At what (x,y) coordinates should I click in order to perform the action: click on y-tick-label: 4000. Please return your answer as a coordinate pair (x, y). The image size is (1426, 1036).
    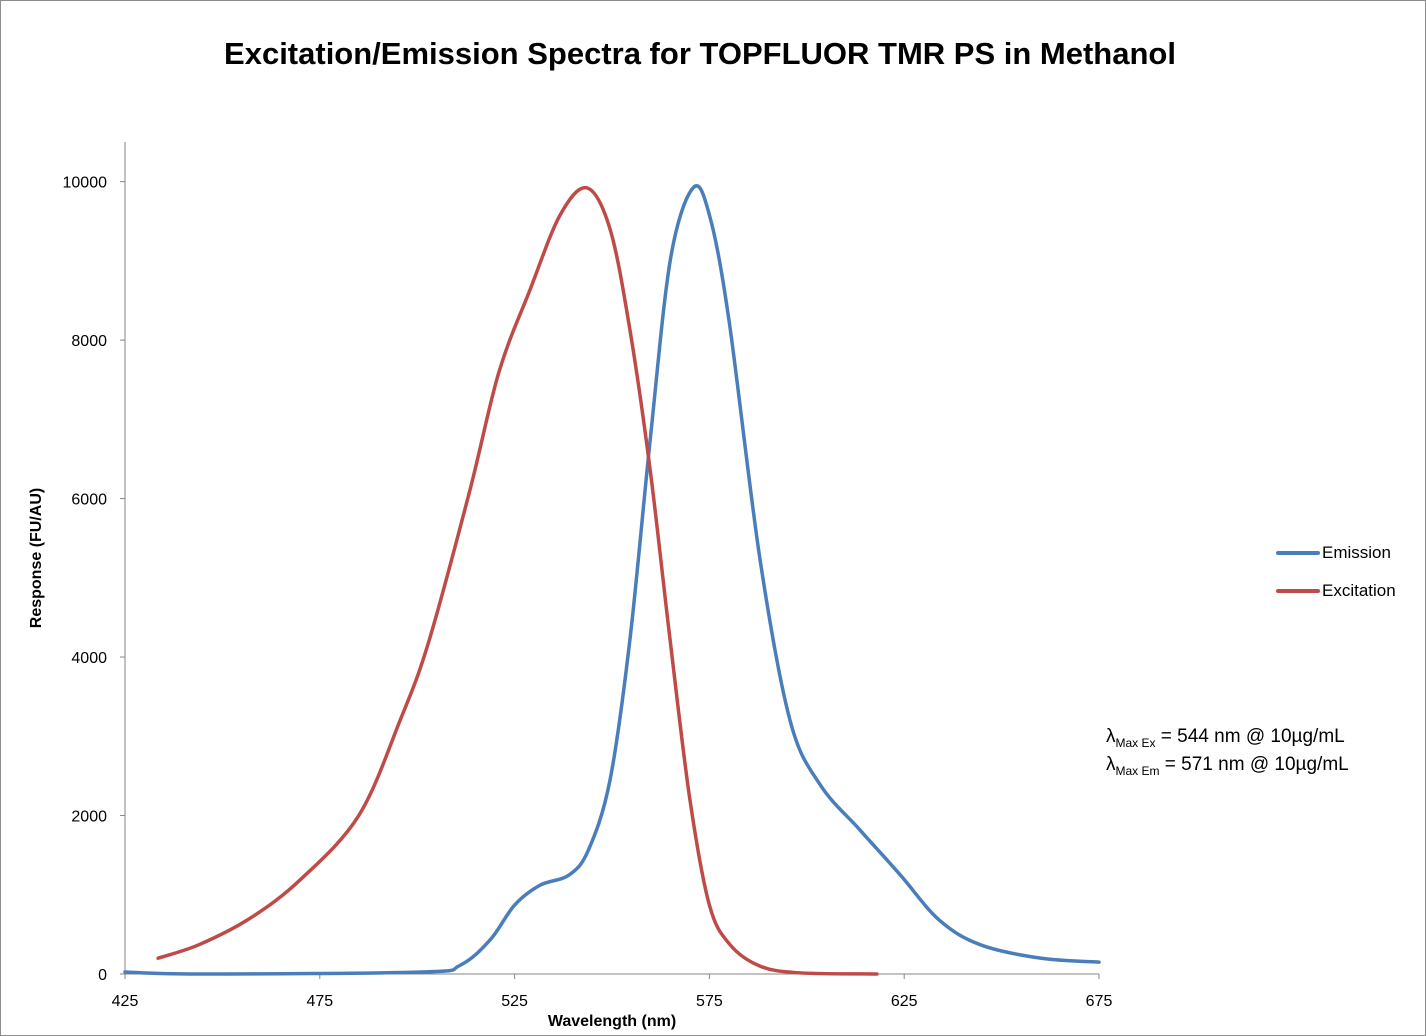
    Looking at the image, I should click on (89, 658).